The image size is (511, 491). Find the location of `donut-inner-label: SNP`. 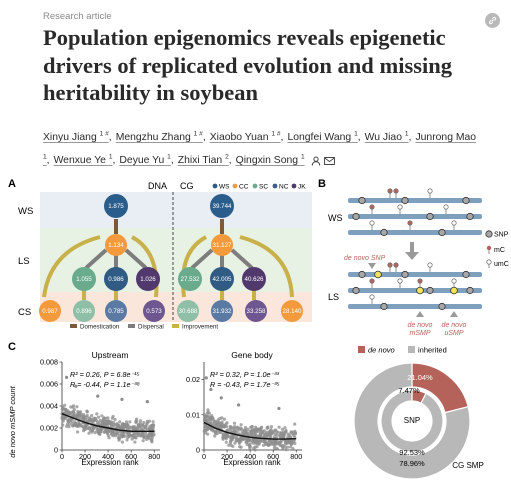

donut-inner-label: SNP is located at coordinates (412, 420).